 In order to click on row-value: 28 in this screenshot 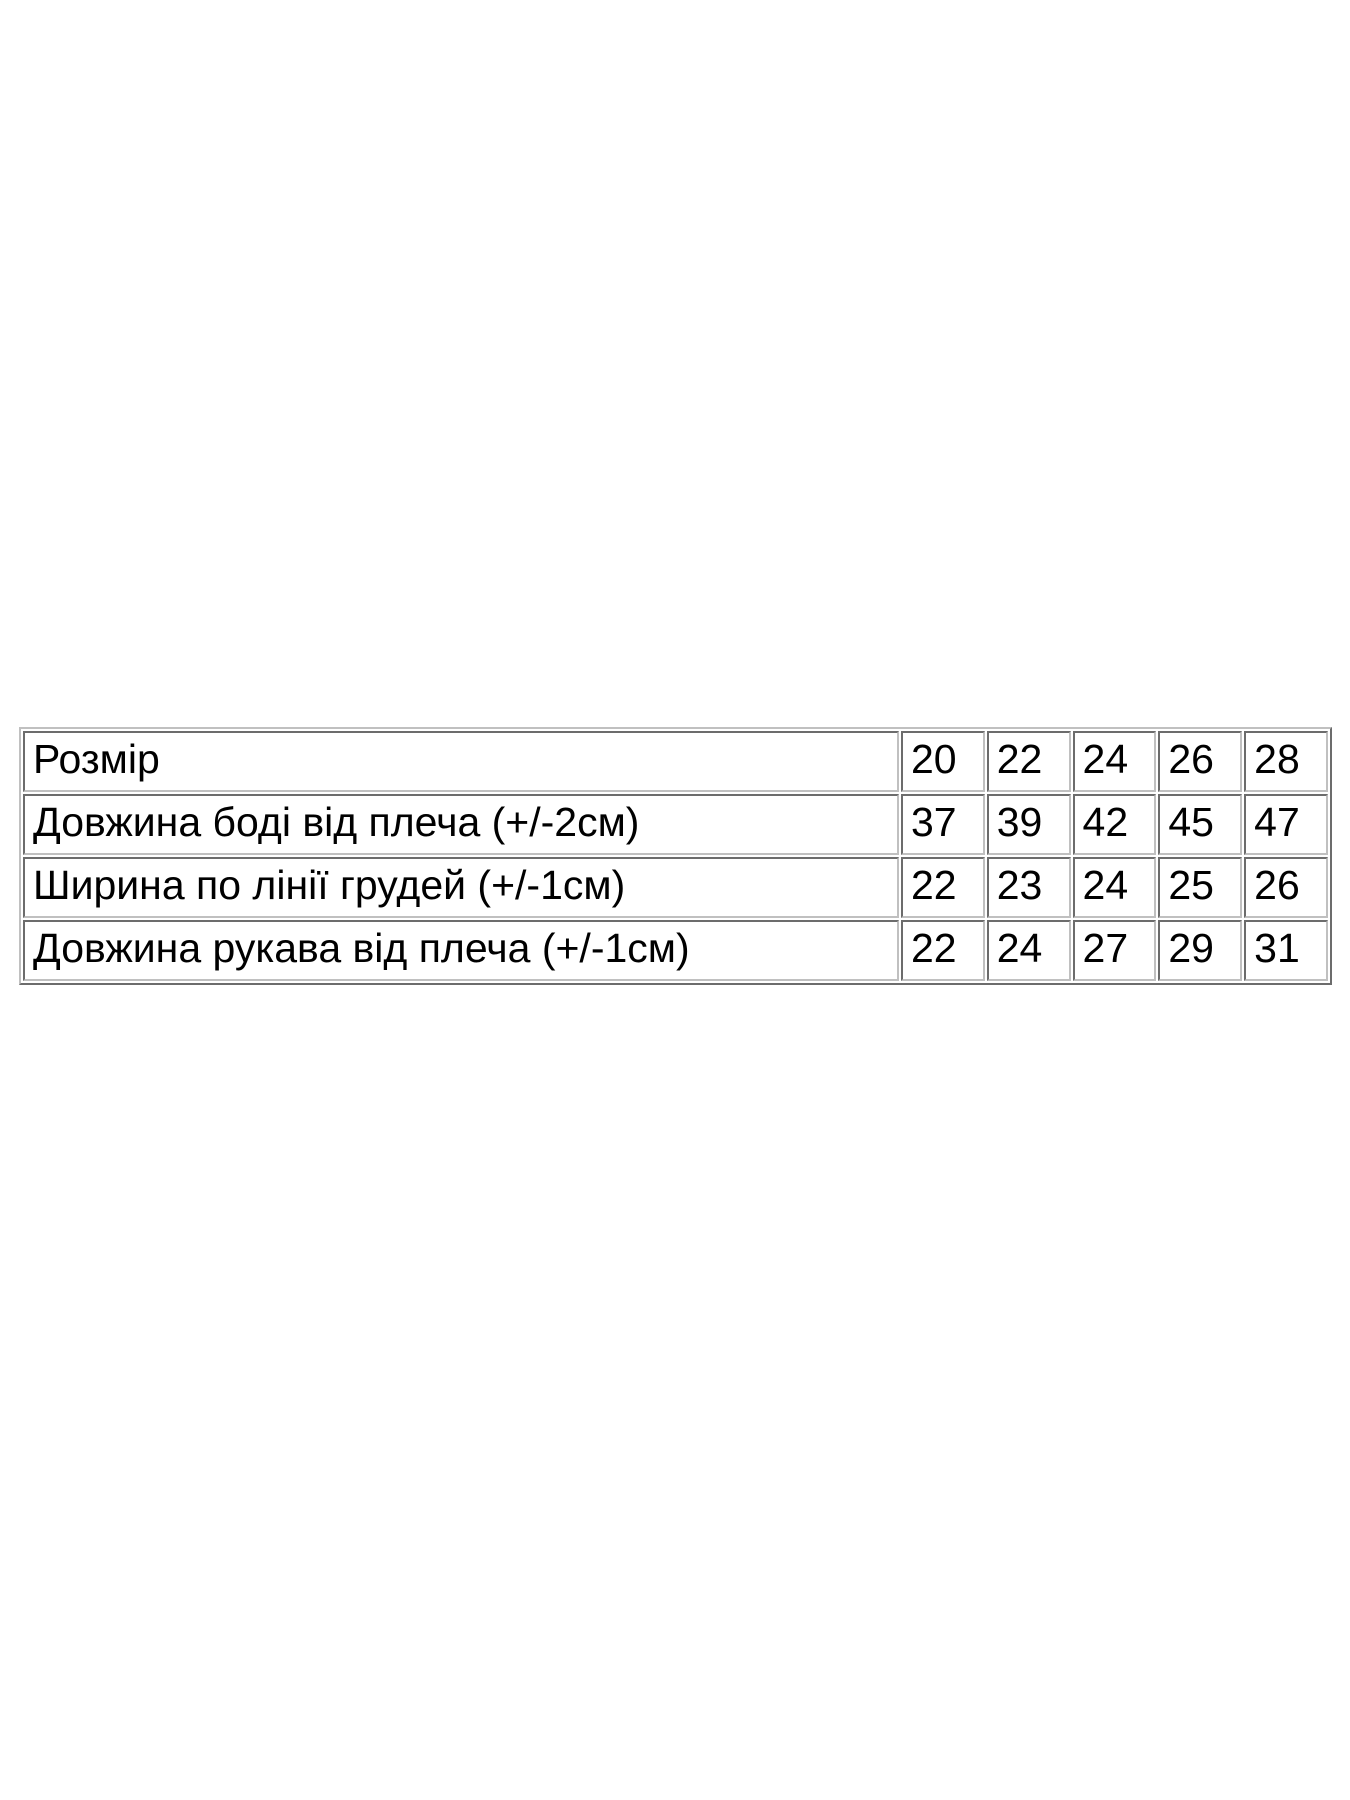, I will do `click(1286, 761)`.